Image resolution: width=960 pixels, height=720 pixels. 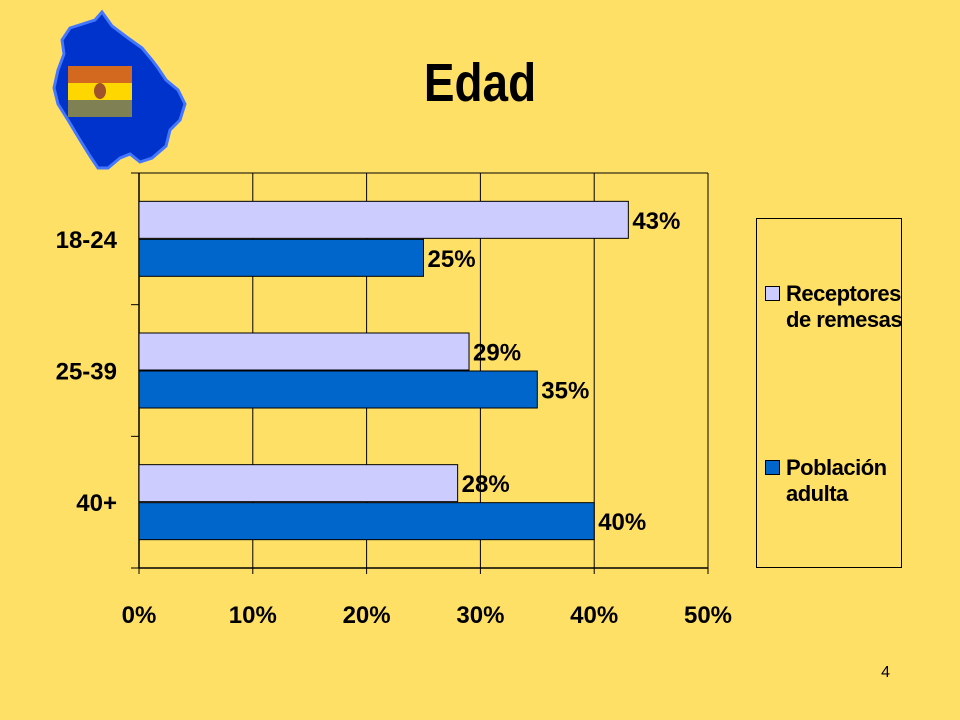 What do you see at coordinates (497, 353) in the screenshot?
I see `data-label: 29%` at bounding box center [497, 353].